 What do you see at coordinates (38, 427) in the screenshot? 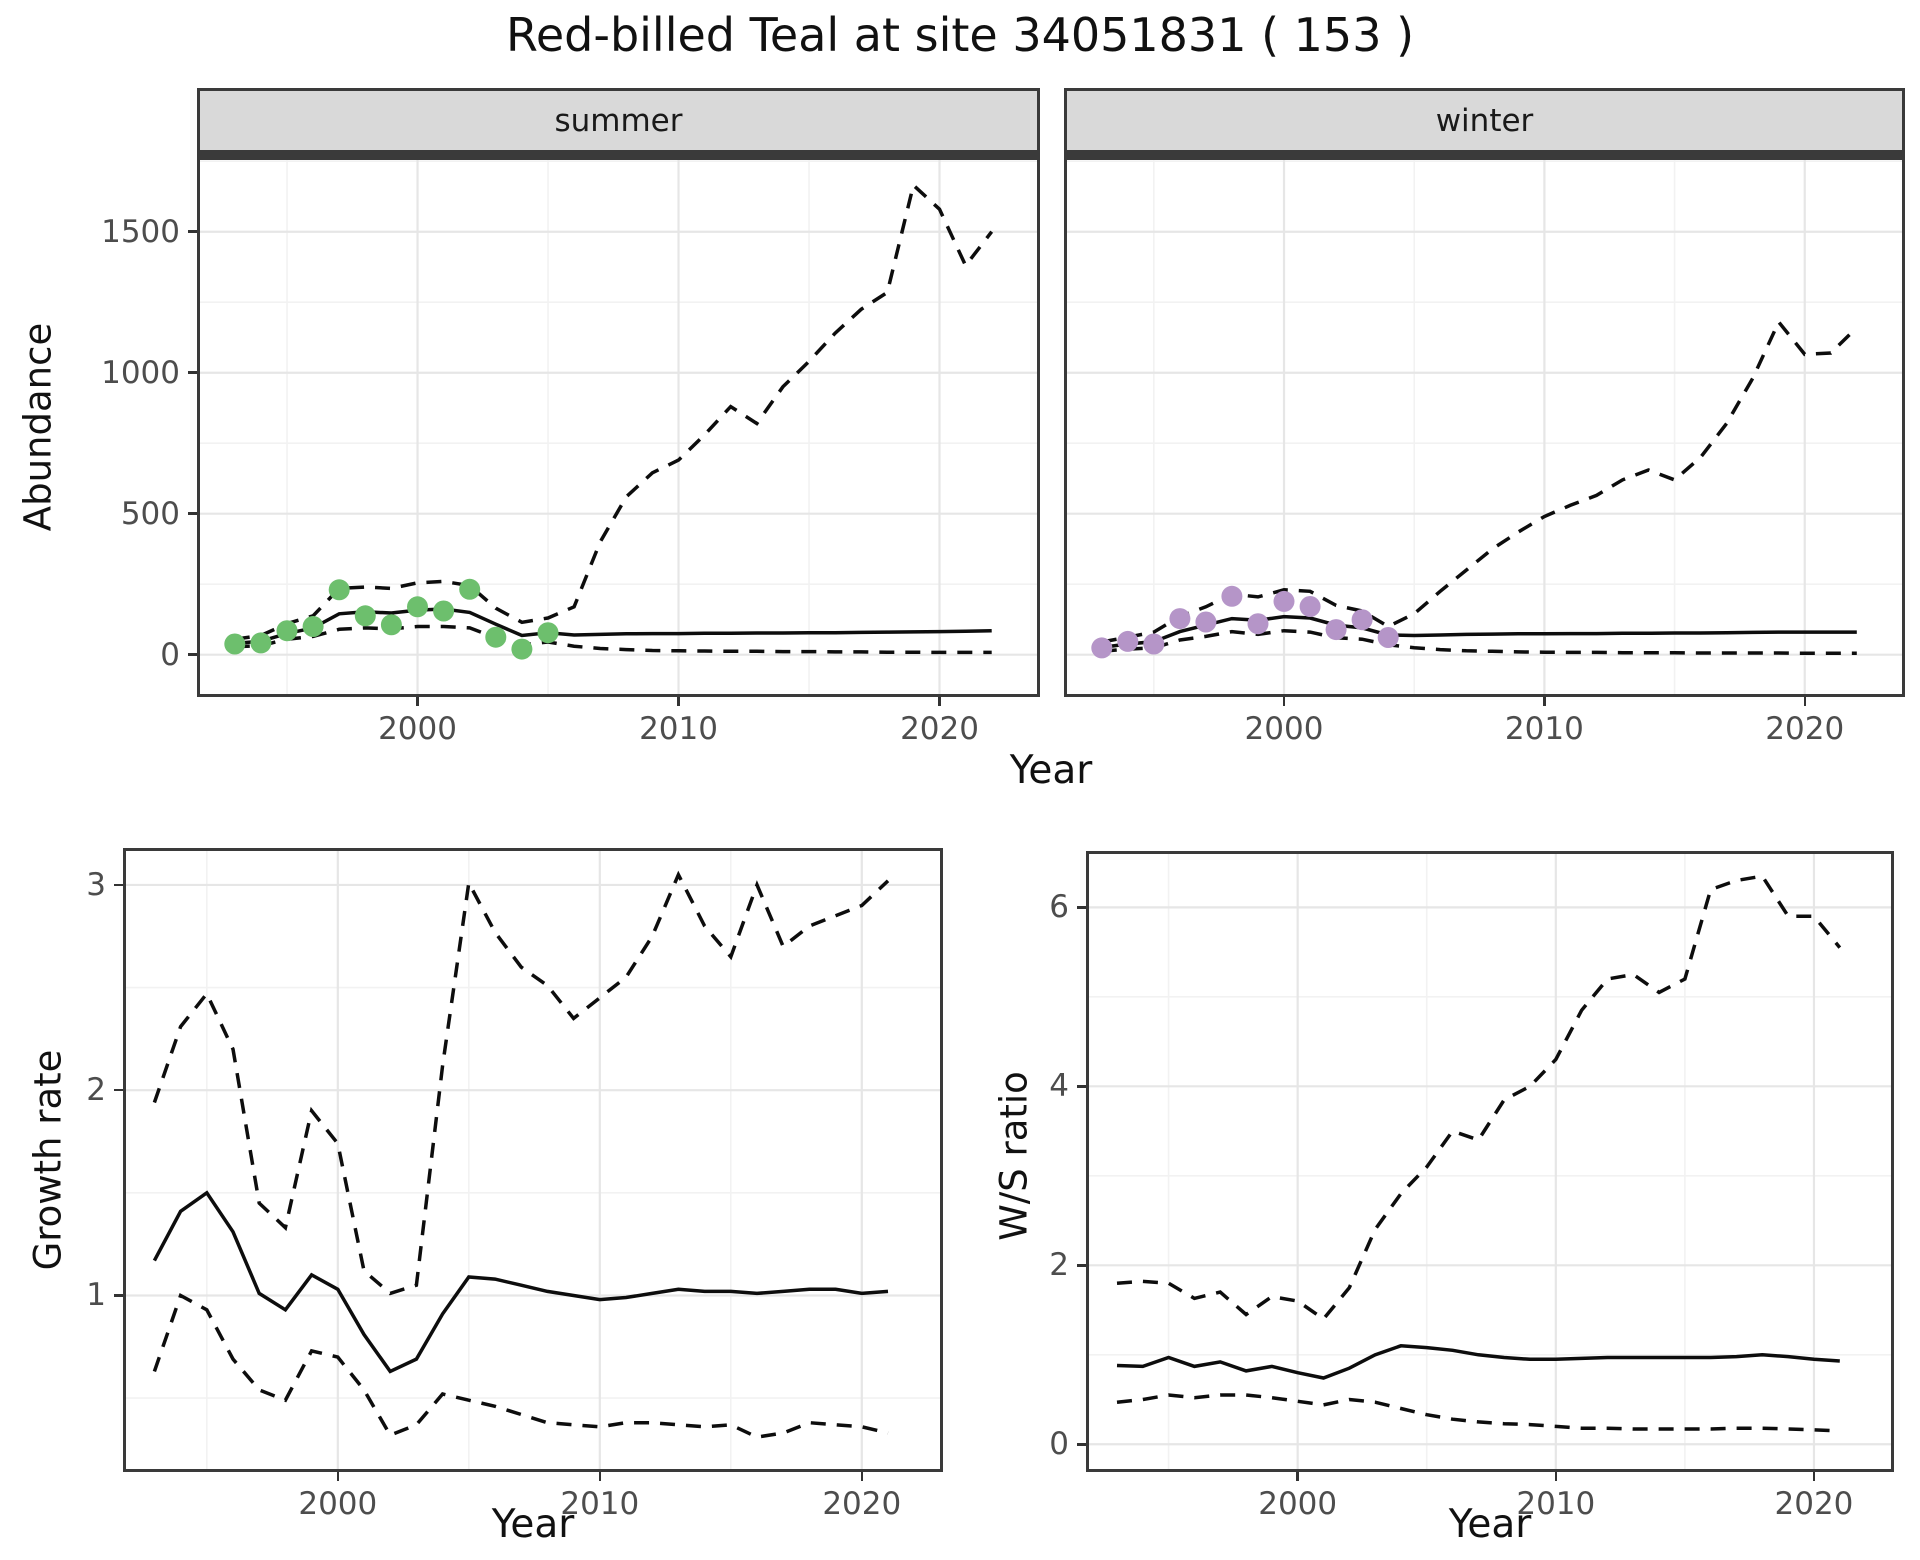
I see `abundance-axis-title: Abundance` at bounding box center [38, 427].